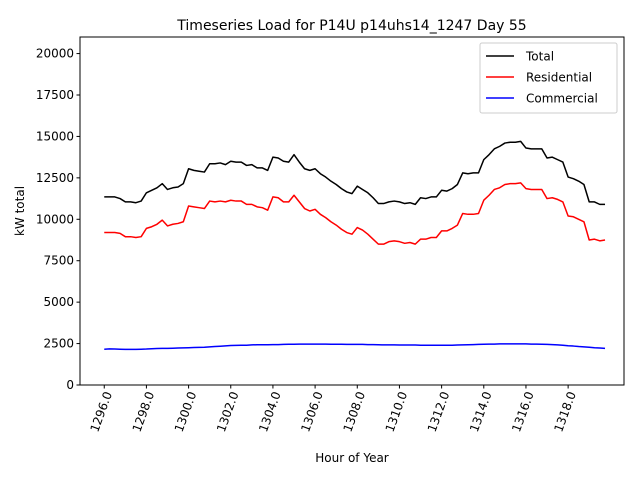 Image resolution: width=640 pixels, height=480 pixels. I want to click on legend: Total Residential Commercial, so click(548, 78).